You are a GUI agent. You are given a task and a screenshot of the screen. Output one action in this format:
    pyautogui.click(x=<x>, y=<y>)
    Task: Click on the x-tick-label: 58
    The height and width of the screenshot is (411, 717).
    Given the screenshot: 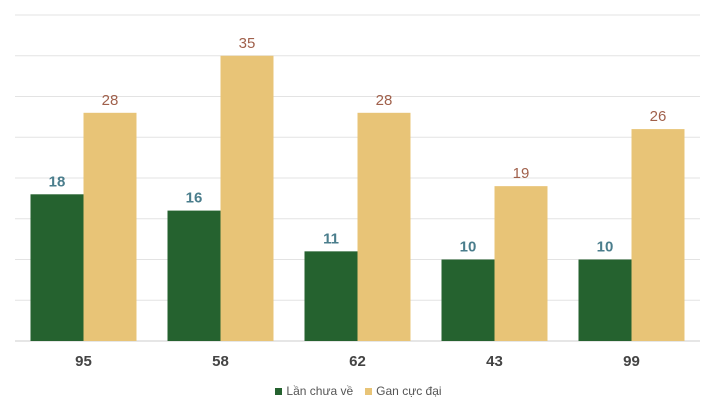 What is the action you would take?
    pyautogui.click(x=220, y=361)
    